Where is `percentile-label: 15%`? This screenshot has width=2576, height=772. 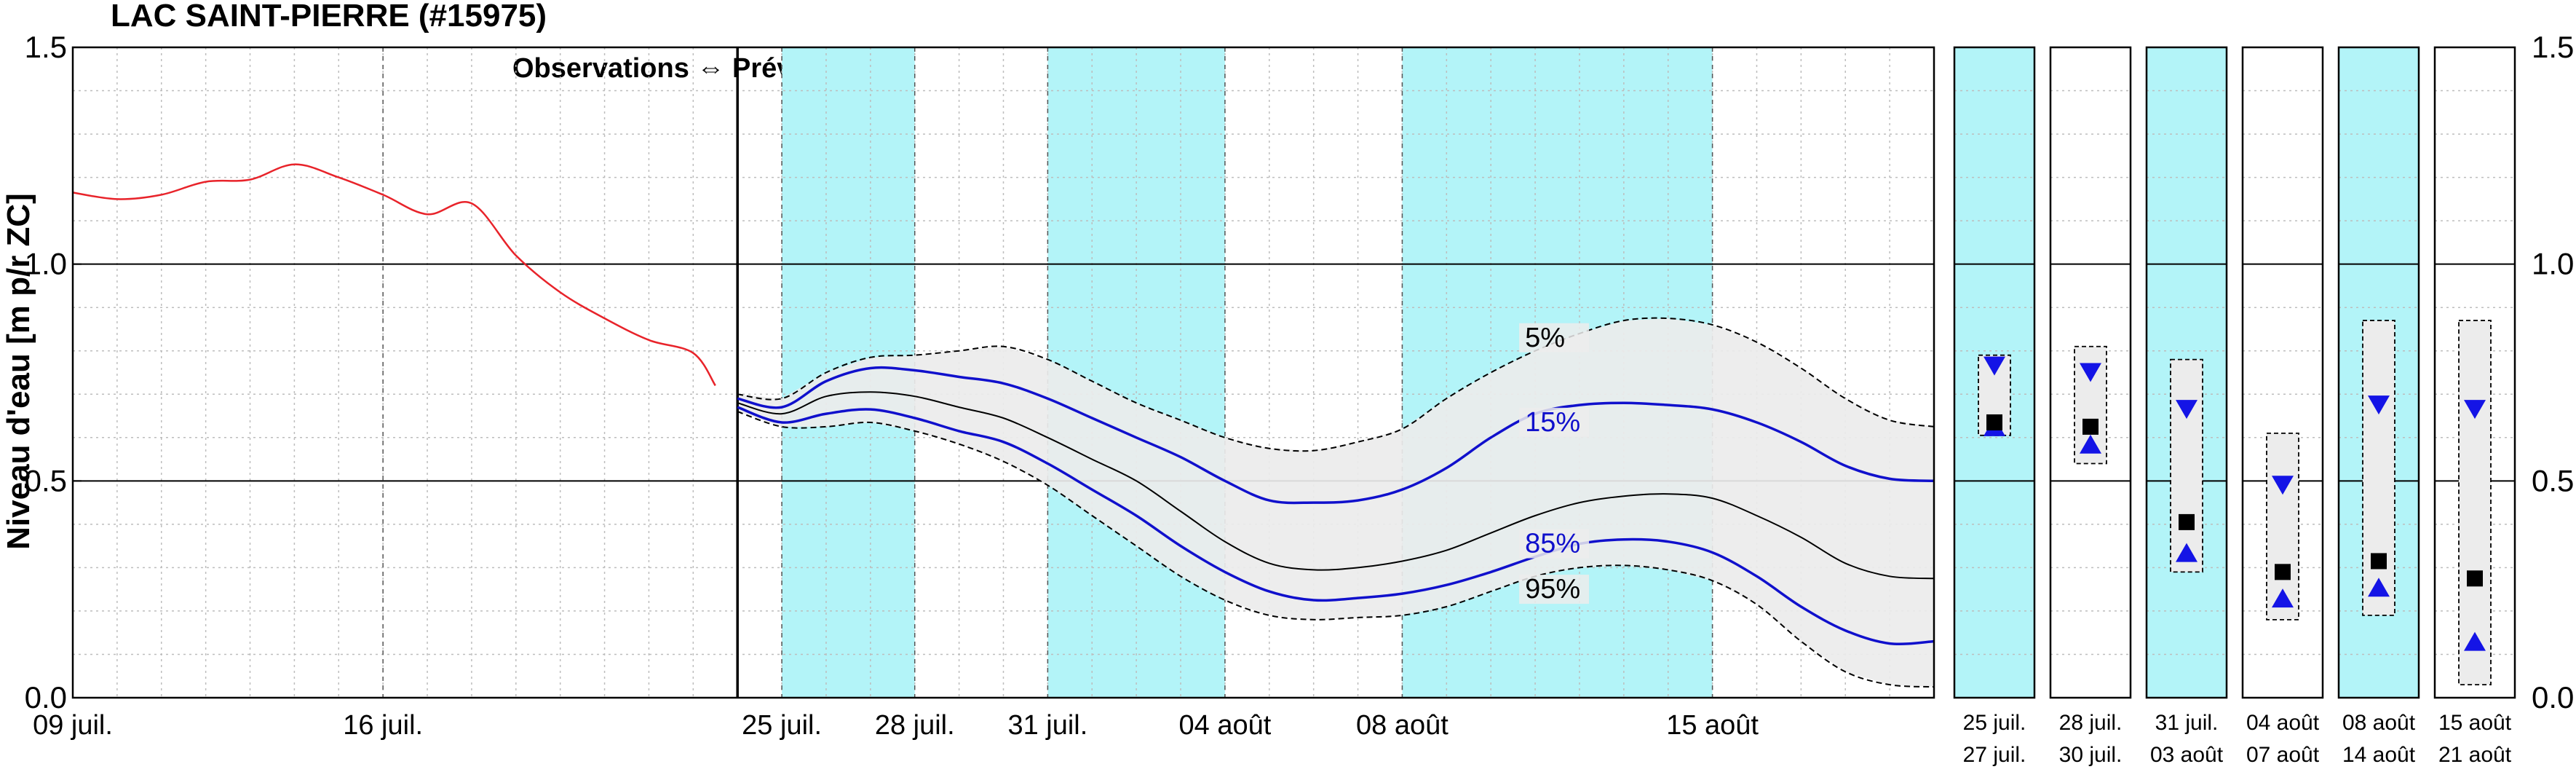
percentile-label: 15% is located at coordinates (1552, 422).